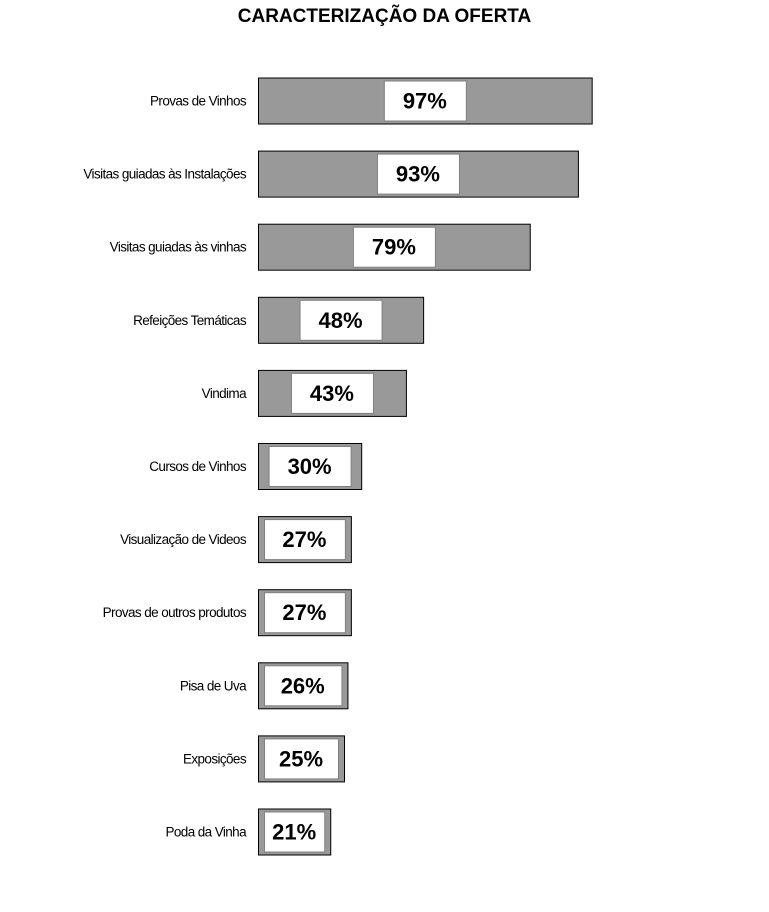 Image resolution: width=769 pixels, height=912 pixels. I want to click on data-label: 21%, so click(294, 832).